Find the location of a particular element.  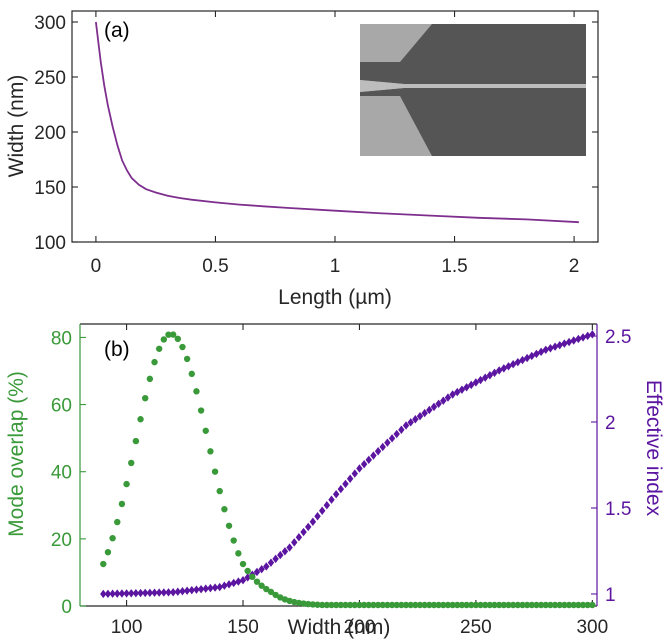

a-y-tick-label: 300 is located at coordinates (50, 23).